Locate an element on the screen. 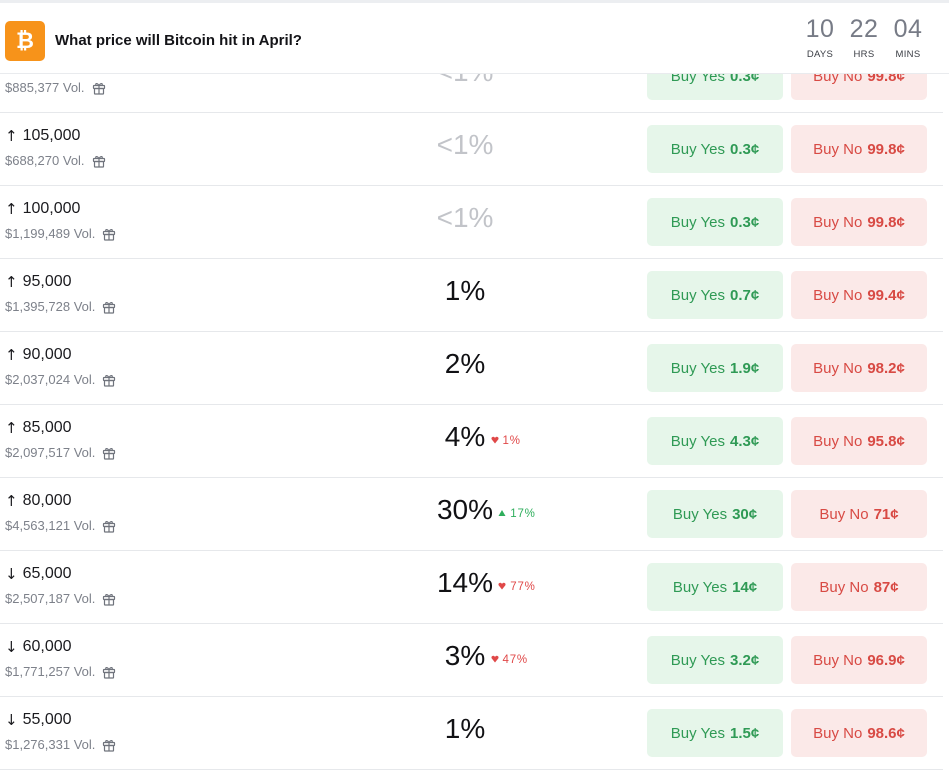 The height and width of the screenshot is (774, 949). buy-yes-price: 14¢ is located at coordinates (745, 587).